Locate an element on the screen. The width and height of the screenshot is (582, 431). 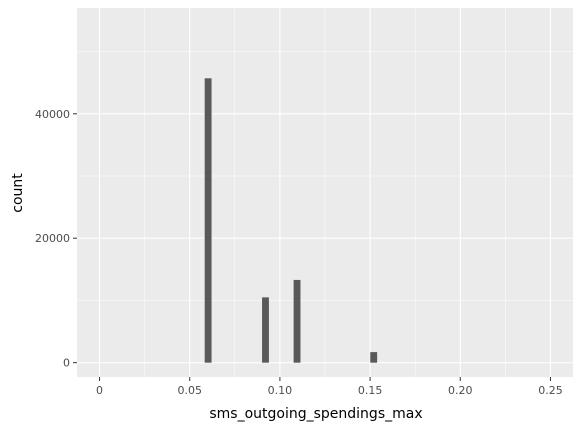
y-tick-label: 20000 is located at coordinates (52, 238).